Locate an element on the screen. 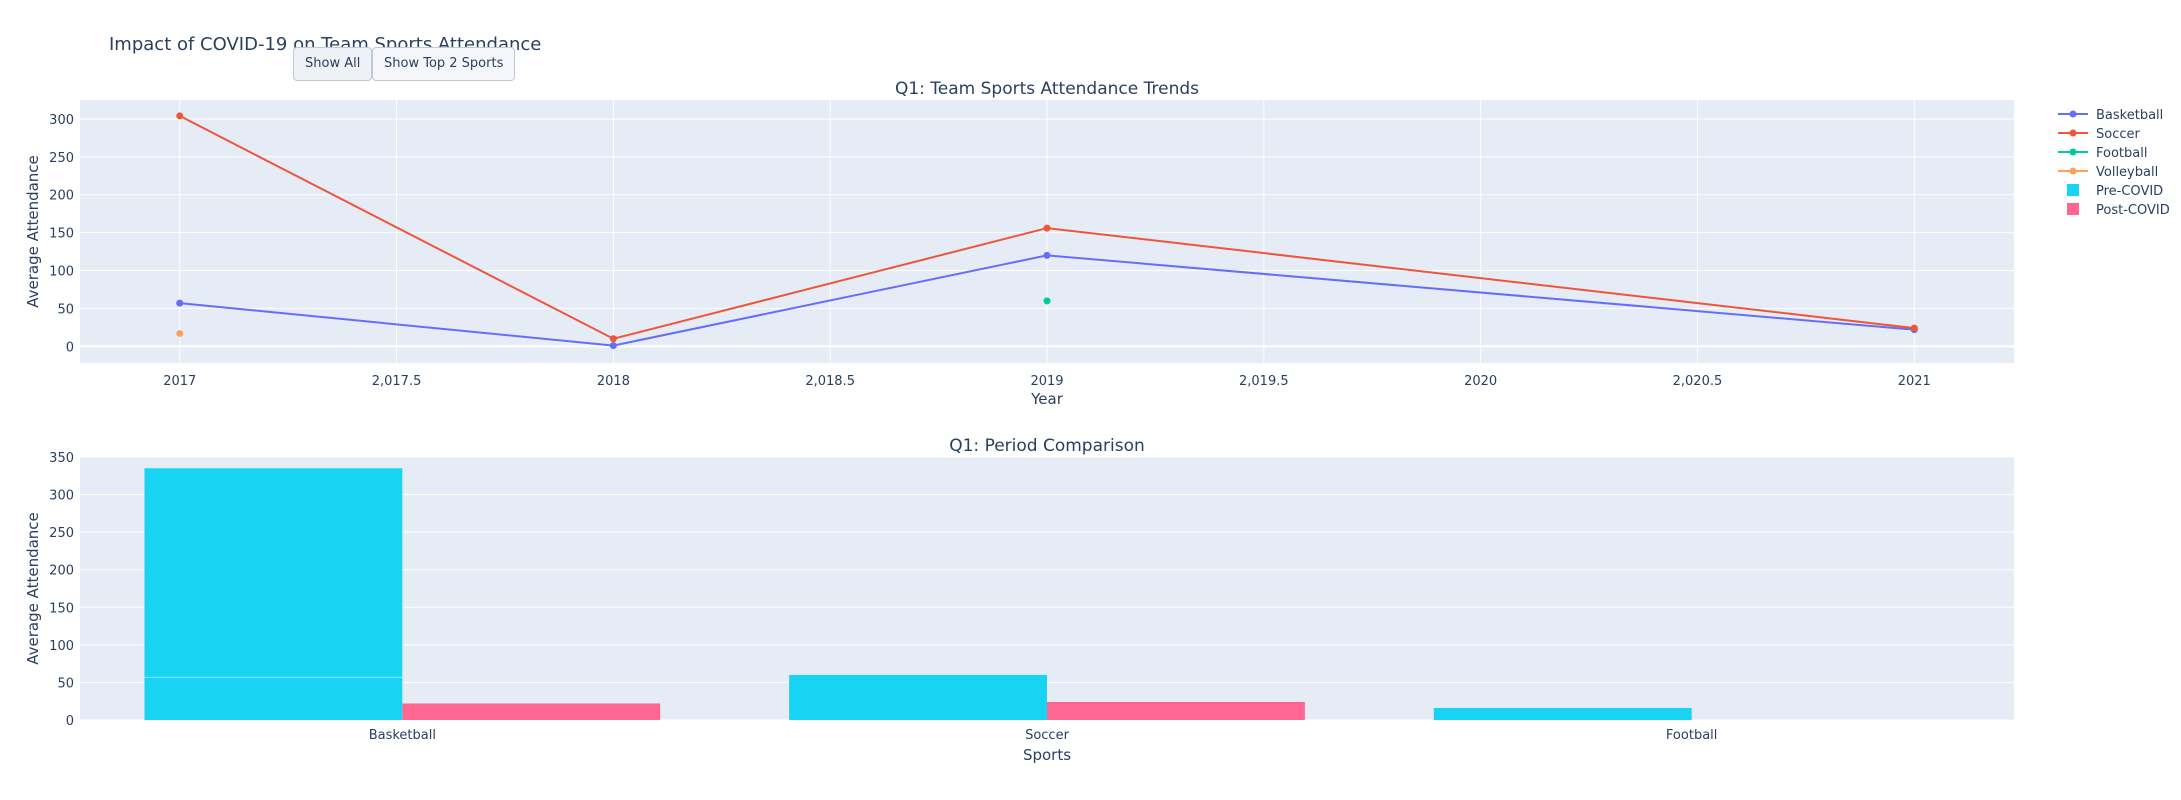 The height and width of the screenshot is (800, 2181). line-chart-title: Q1: Team Sports Attendance Trends is located at coordinates (1047, 89).